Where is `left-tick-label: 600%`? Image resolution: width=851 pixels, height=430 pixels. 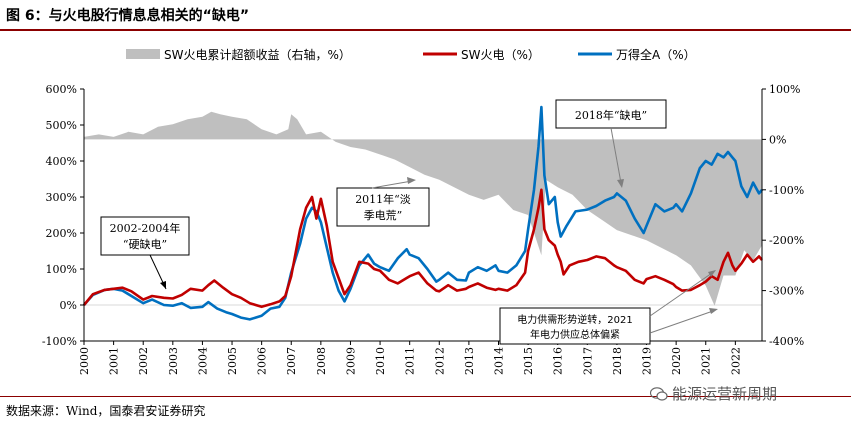 left-tick-label: 600% is located at coordinates (61, 89).